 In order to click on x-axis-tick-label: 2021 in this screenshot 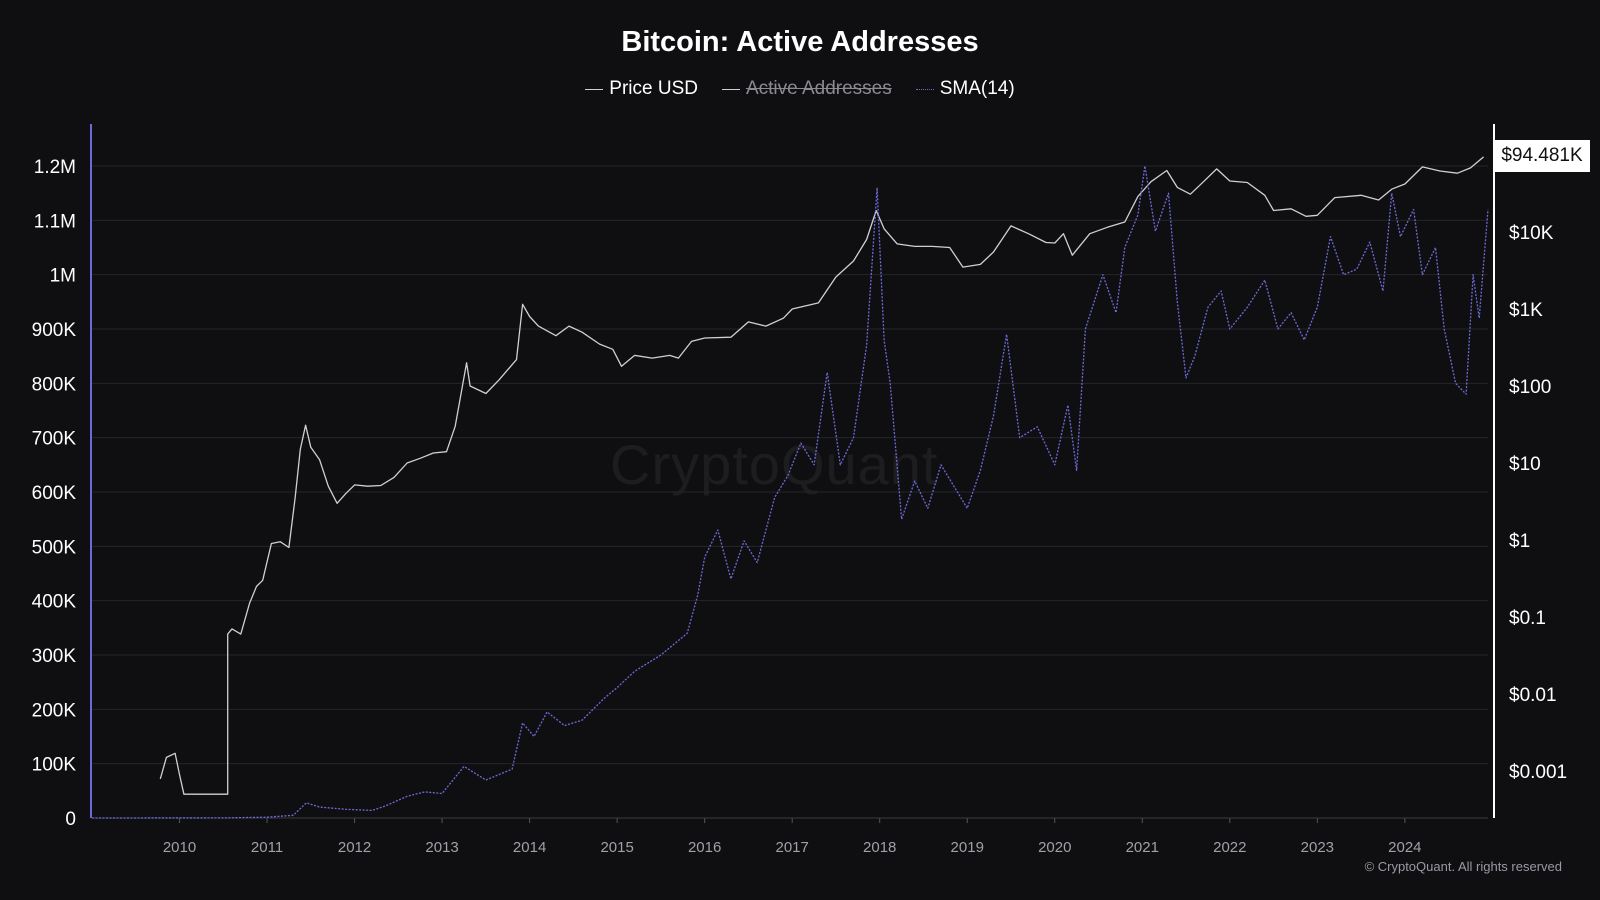, I will do `click(1142, 847)`.